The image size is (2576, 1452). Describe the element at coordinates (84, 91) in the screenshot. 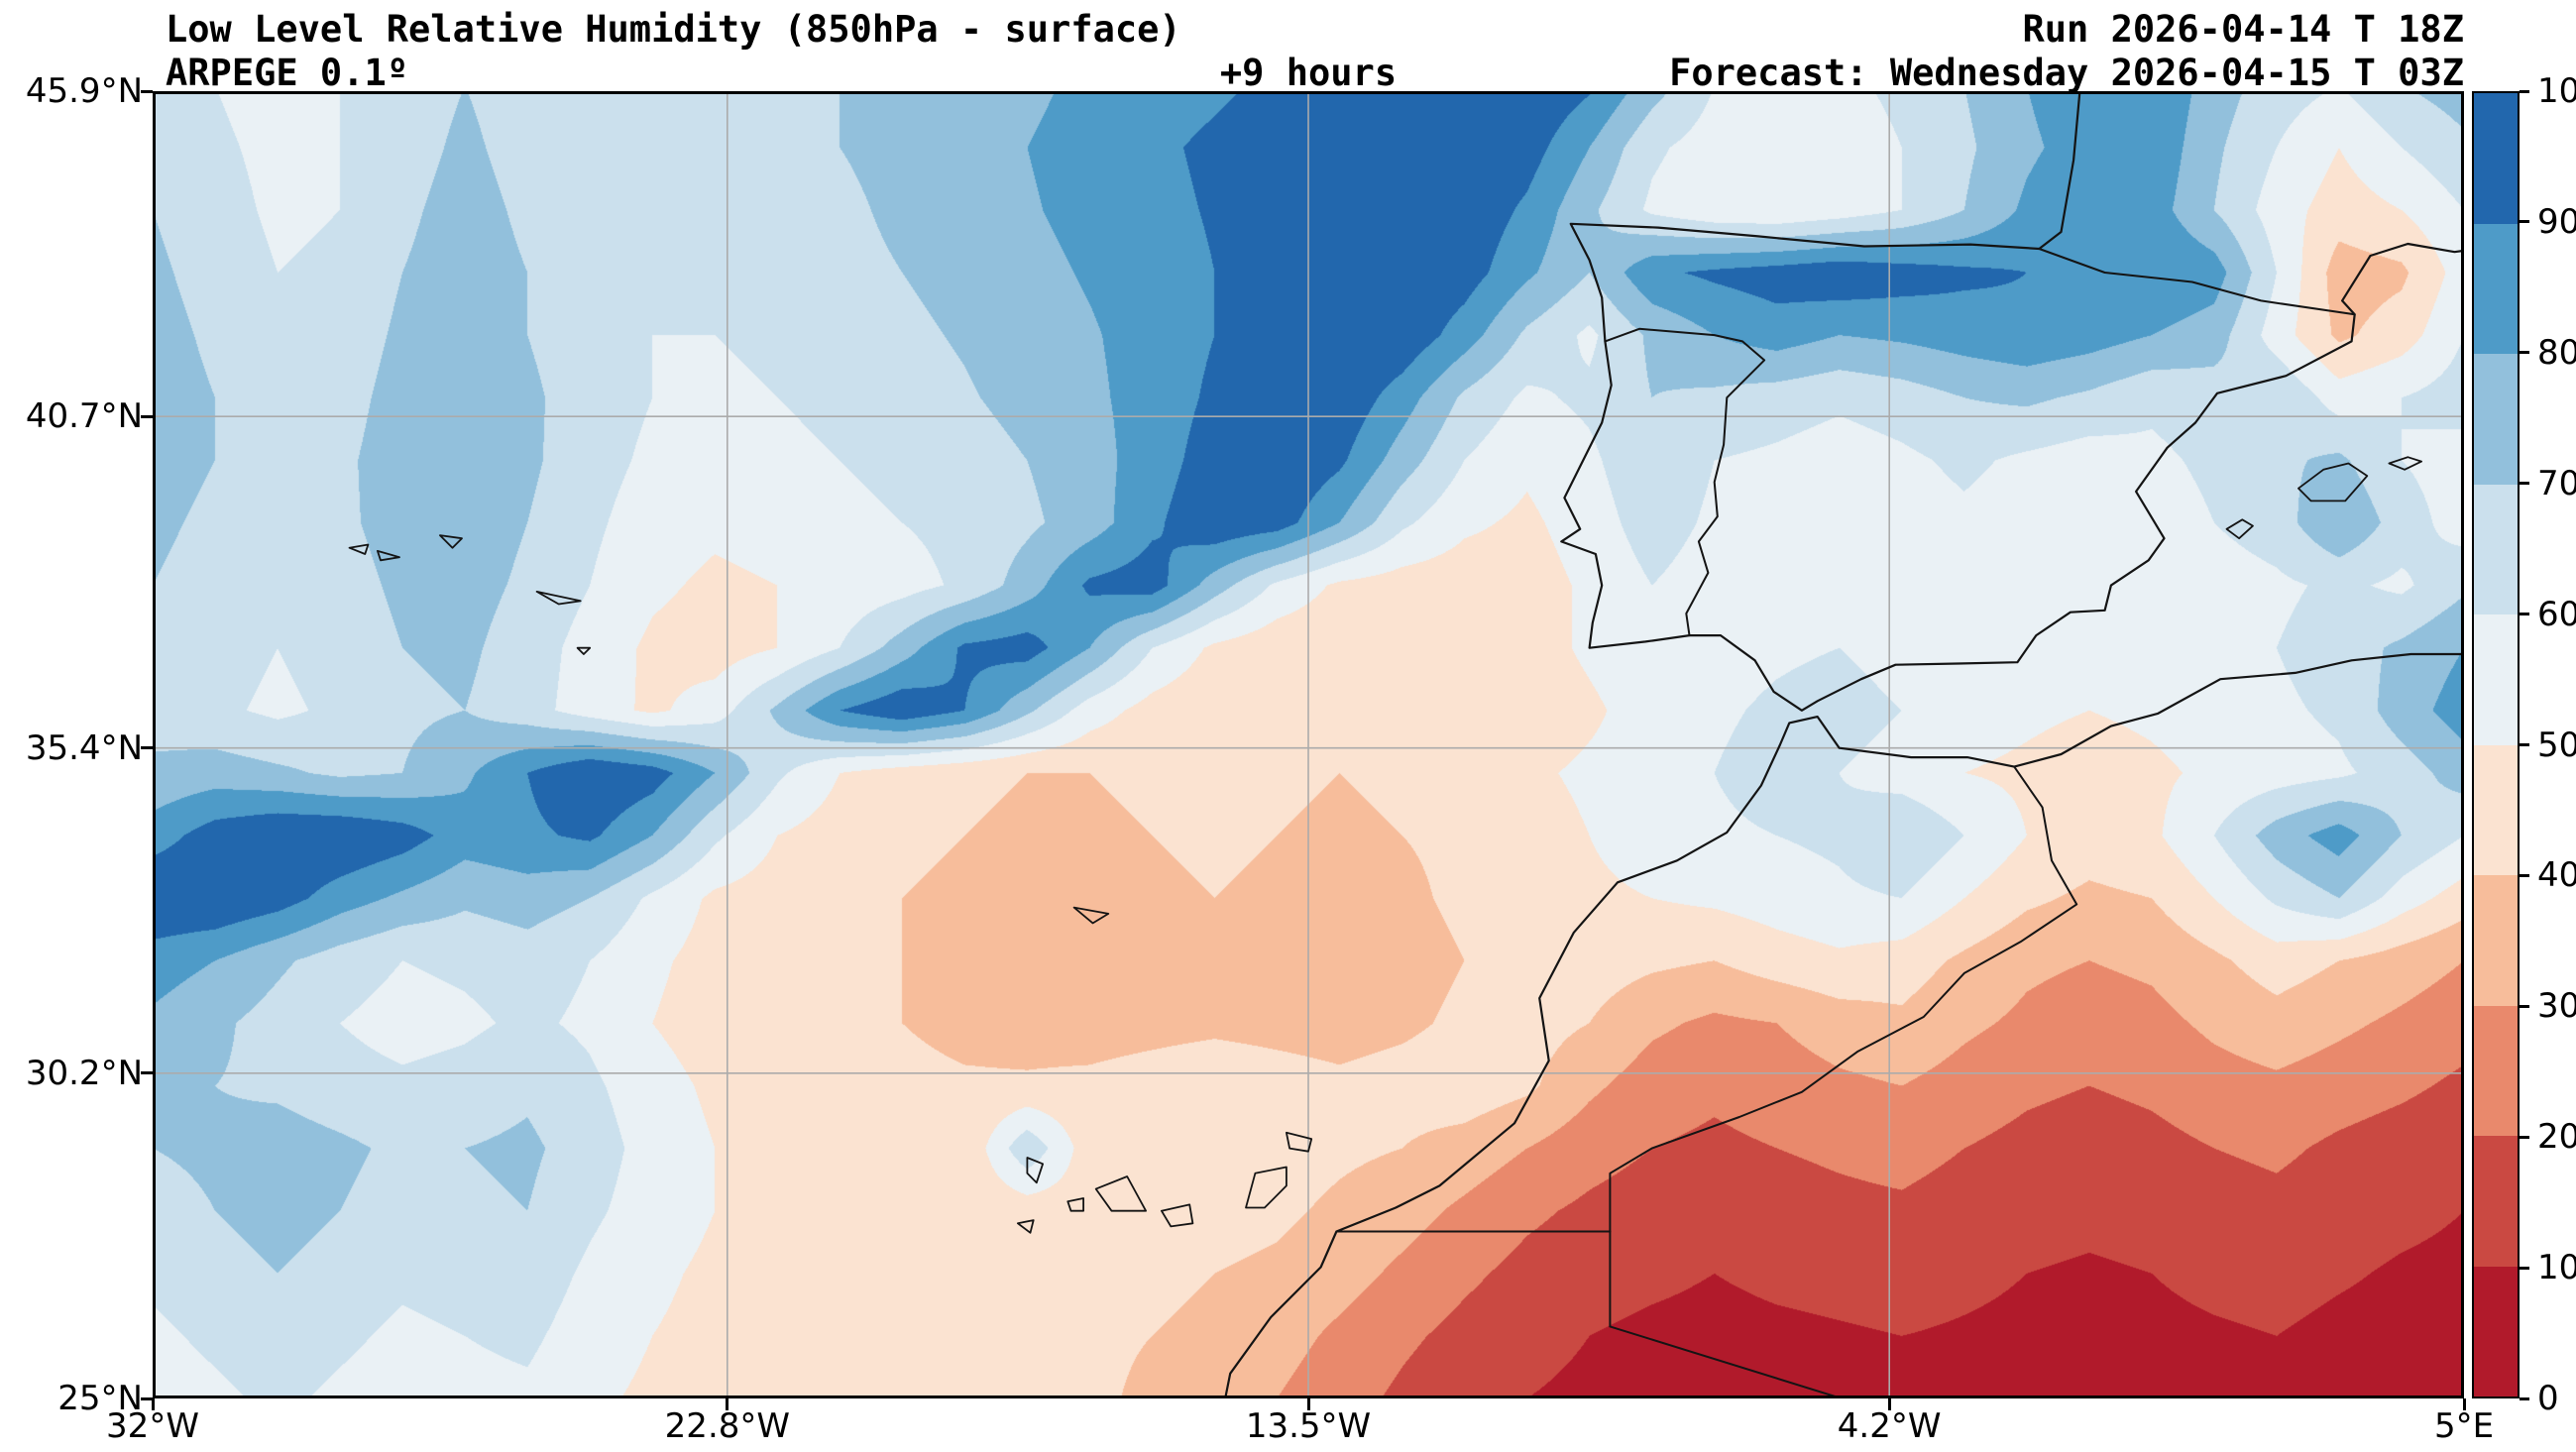

I see `y-tick-label: 45.9°N` at that location.